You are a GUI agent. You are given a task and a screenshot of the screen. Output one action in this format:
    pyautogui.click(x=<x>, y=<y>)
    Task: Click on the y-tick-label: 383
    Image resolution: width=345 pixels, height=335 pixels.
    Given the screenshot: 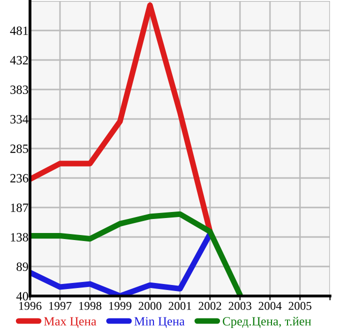 What is the action you would take?
    pyautogui.click(x=19, y=90)
    